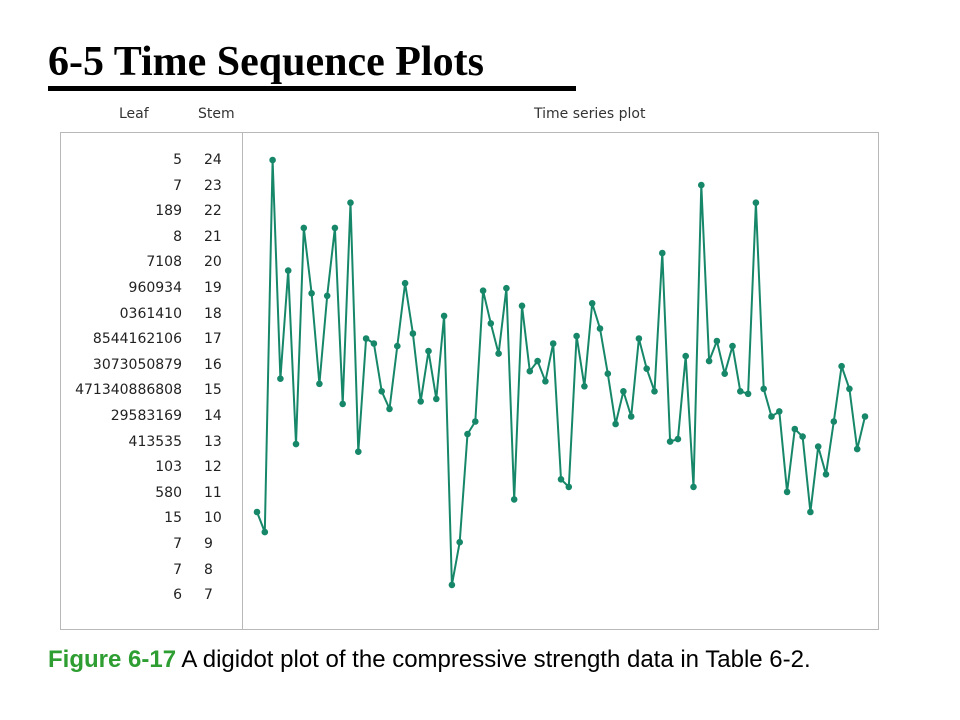 This screenshot has height=720, width=960. I want to click on stem-value: 23, so click(213, 185).